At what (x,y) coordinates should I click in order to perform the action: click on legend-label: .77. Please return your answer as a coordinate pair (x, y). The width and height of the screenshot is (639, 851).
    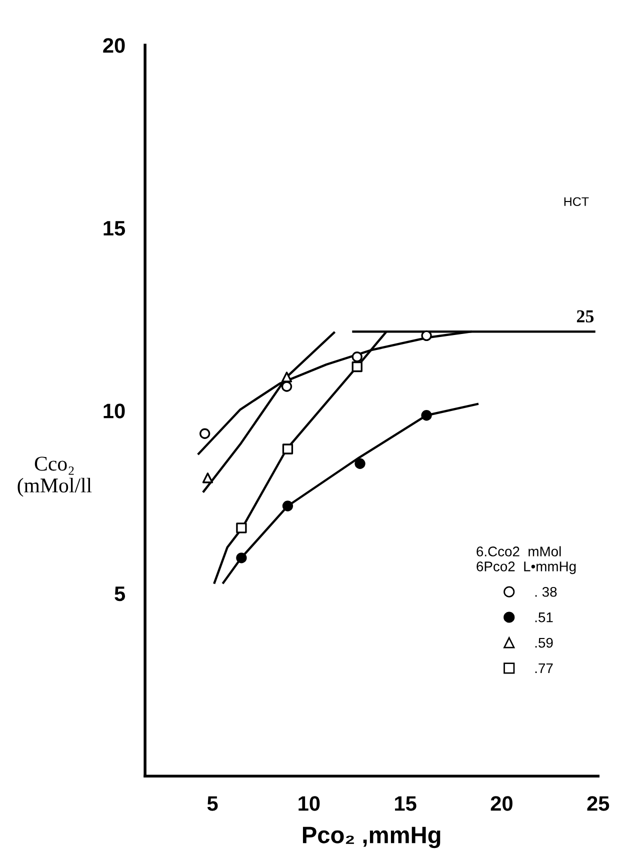
    Looking at the image, I should click on (544, 668).